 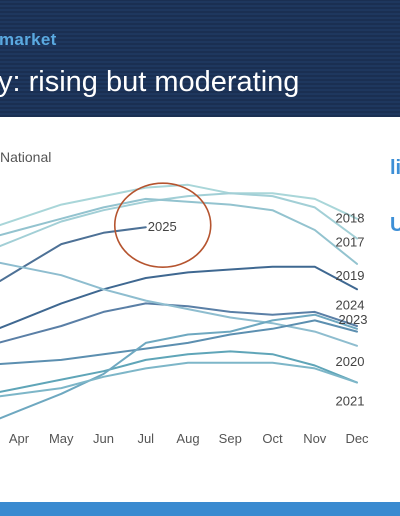 What do you see at coordinates (230, 438) in the screenshot?
I see `x-tick-sep: Sep` at bounding box center [230, 438].